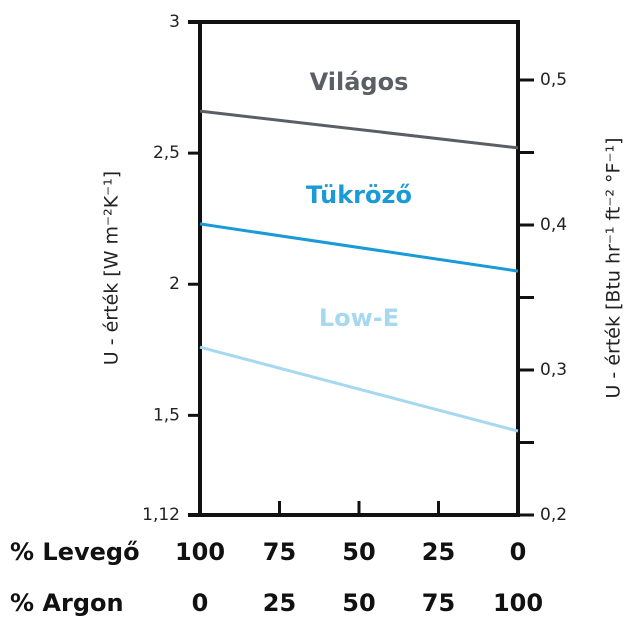 The width and height of the screenshot is (627, 622). Describe the element at coordinates (553, 80) in the screenshot. I see `y2-tick-label: 0,5` at that location.